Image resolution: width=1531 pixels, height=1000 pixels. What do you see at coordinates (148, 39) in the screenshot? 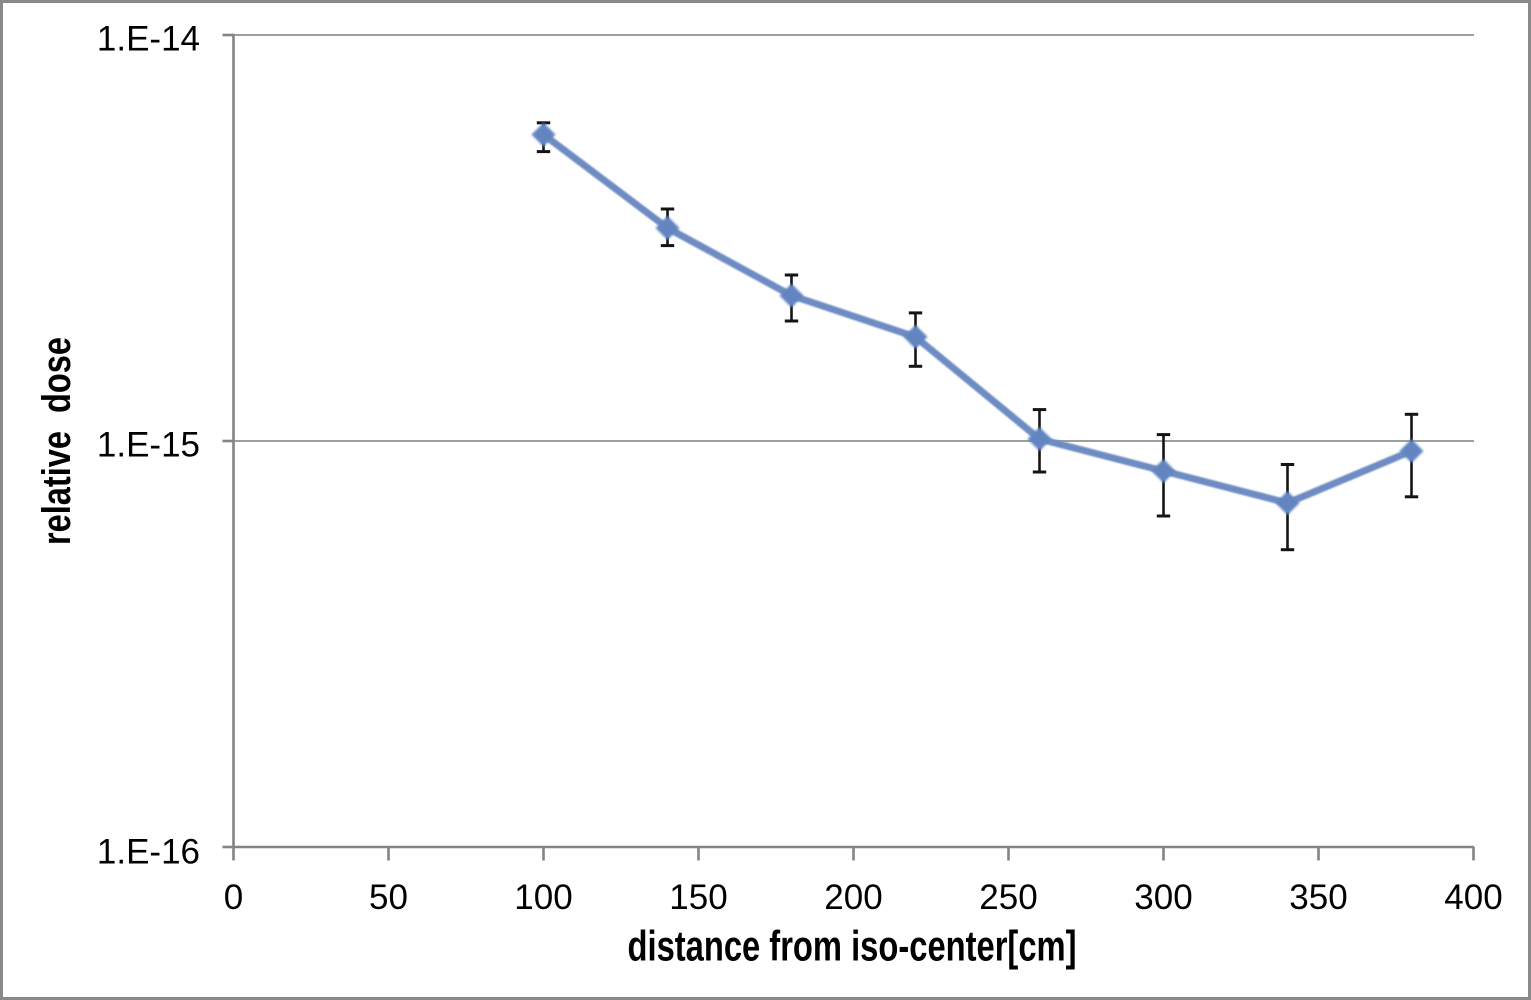
I see `svg-text: 1.E-14` at bounding box center [148, 39].